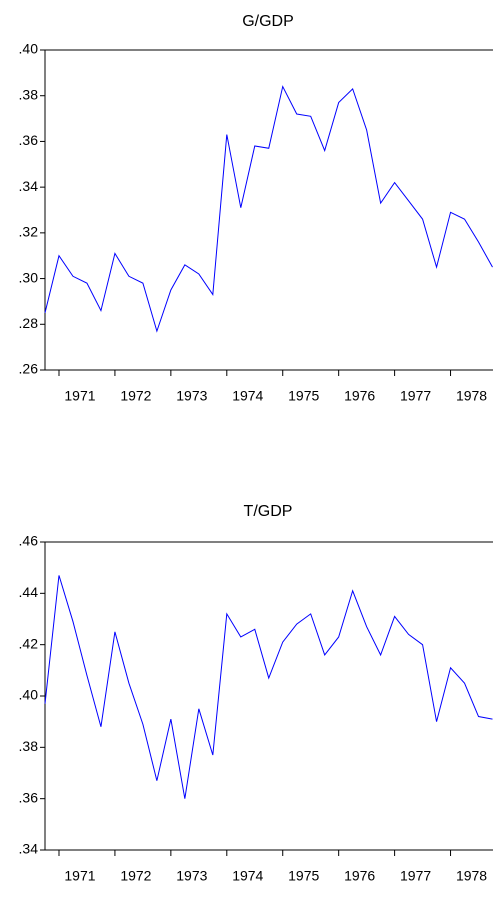 Image resolution: width=493 pixels, height=914 pixels. I want to click on y-tick-label: .46, so click(29, 541).